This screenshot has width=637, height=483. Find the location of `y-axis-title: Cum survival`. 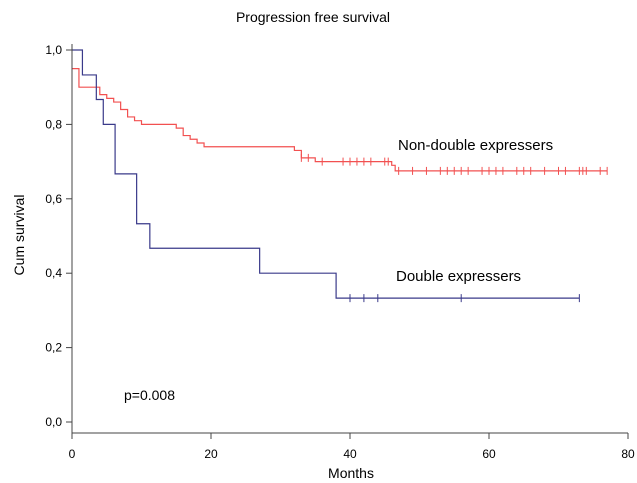

y-axis-title: Cum survival is located at coordinates (19, 235).